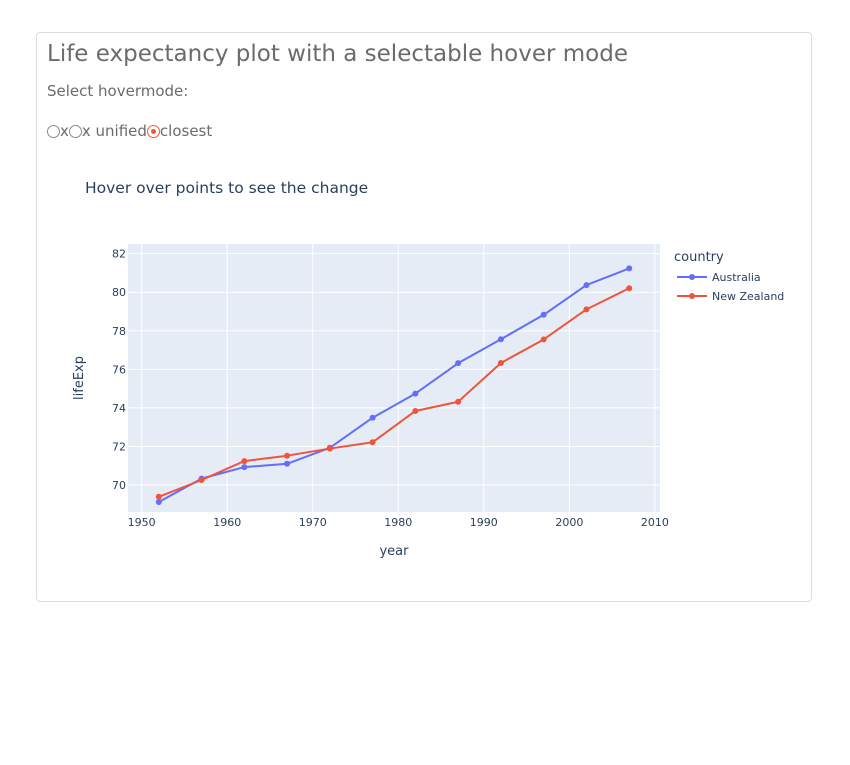  Describe the element at coordinates (79, 378) in the screenshot. I see `y-axis-label: lifeExp` at that location.